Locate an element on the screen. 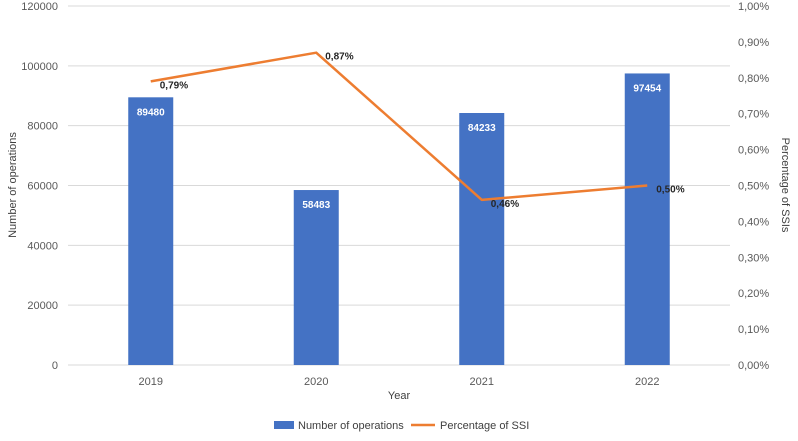 The image size is (798, 441). y-tick-label: 120000 is located at coordinates (39, 7).